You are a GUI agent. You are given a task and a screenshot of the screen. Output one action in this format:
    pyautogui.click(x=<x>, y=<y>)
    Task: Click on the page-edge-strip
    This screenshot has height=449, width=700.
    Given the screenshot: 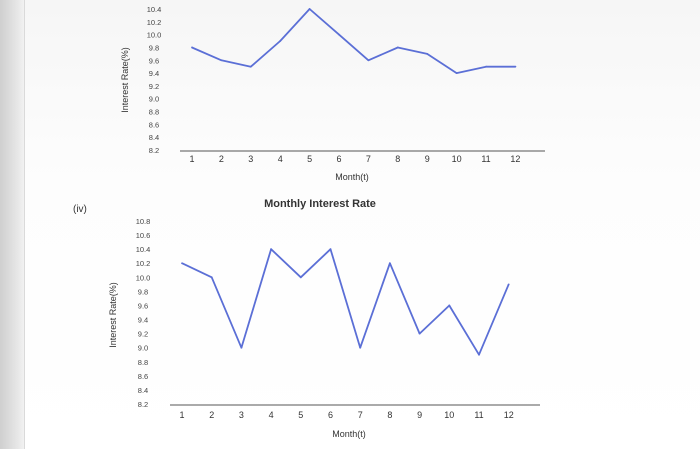 What is the action you would take?
    pyautogui.click(x=12, y=224)
    